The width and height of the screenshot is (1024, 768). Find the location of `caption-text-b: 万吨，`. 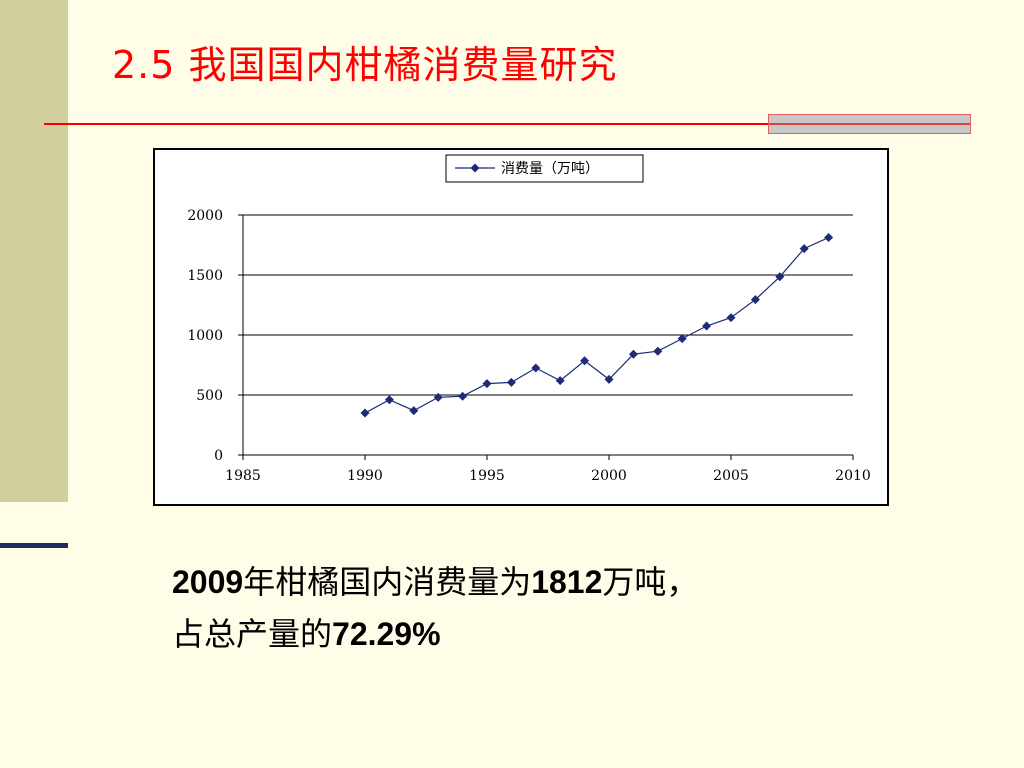

caption-text-b: 万吨， is located at coordinates (650, 582).